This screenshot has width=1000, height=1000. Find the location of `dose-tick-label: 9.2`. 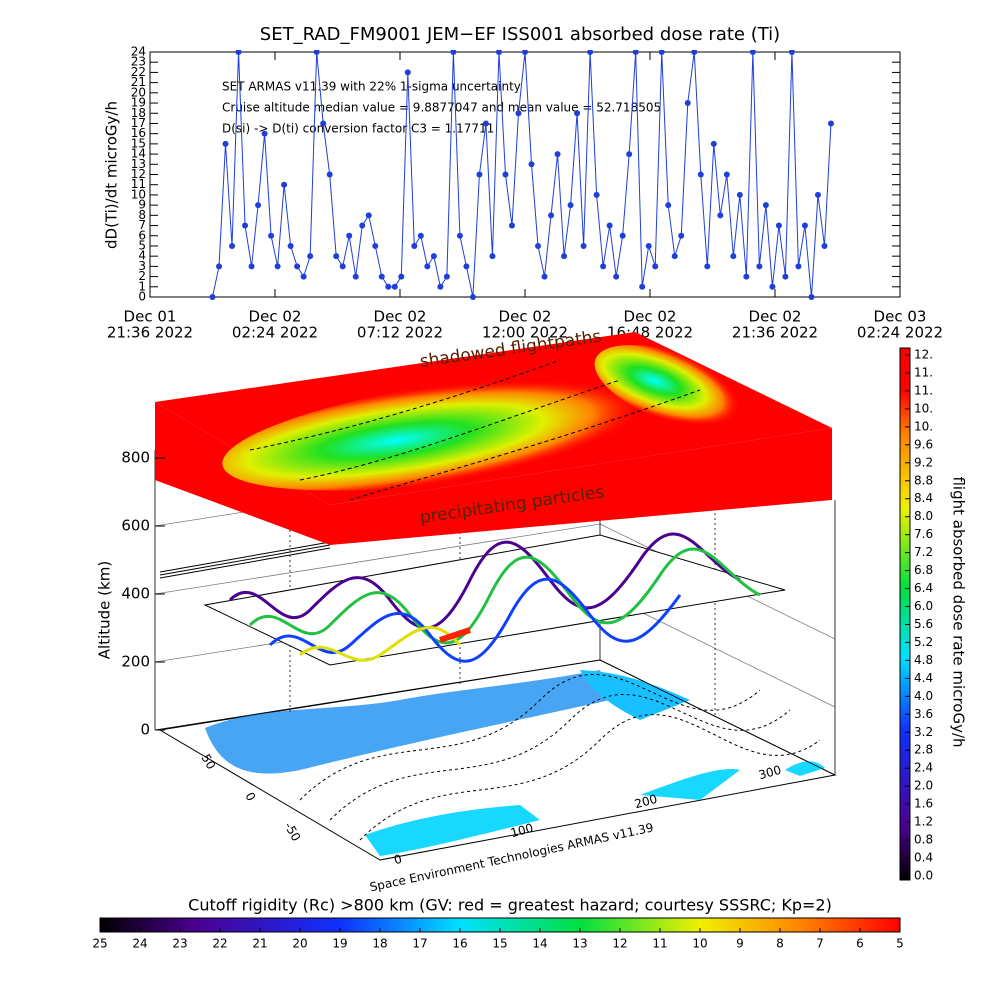

dose-tick-label: 9.2 is located at coordinates (923, 462).